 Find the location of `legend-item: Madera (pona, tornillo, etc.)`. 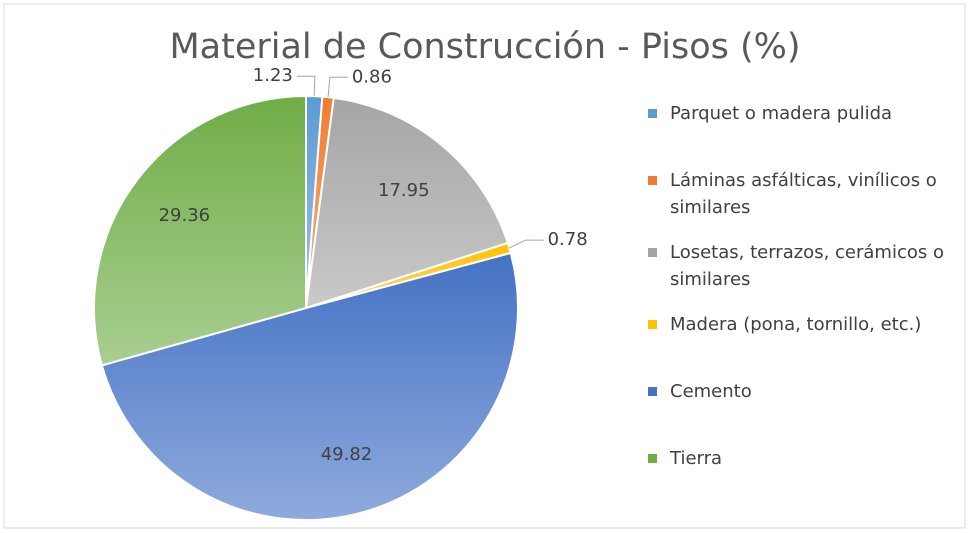

legend-item: Madera (pona, tornillo, etc.) is located at coordinates (803, 324).